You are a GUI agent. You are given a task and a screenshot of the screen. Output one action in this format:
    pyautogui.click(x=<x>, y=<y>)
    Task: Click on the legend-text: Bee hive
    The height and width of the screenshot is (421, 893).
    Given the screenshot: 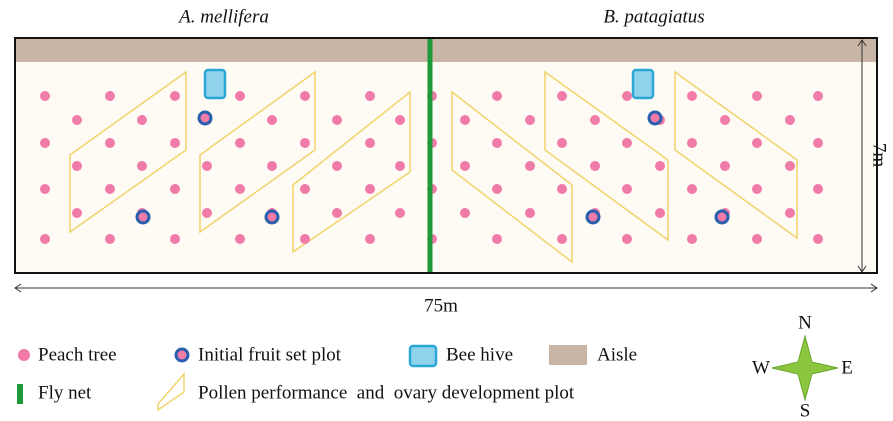 What is the action you would take?
    pyautogui.click(x=479, y=354)
    